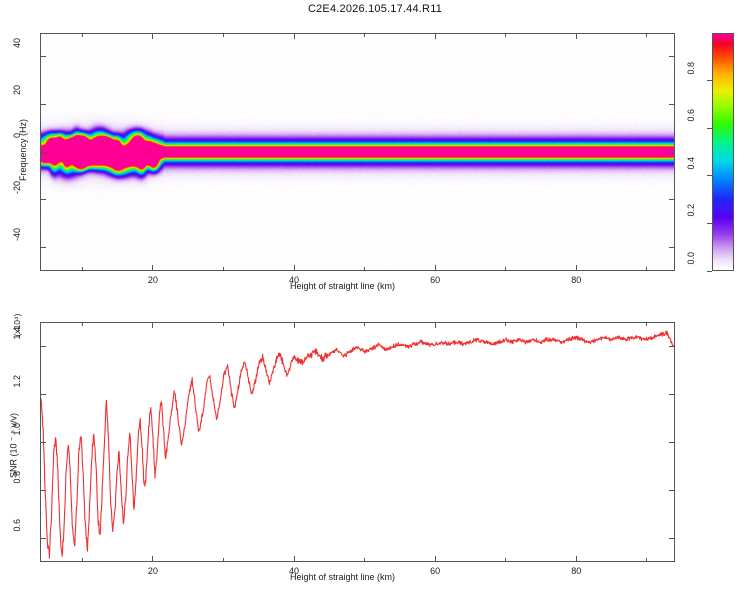 The height and width of the screenshot is (600, 750). What do you see at coordinates (17, 525) in the screenshot?
I see `y-tick-label: 0.6` at bounding box center [17, 525].